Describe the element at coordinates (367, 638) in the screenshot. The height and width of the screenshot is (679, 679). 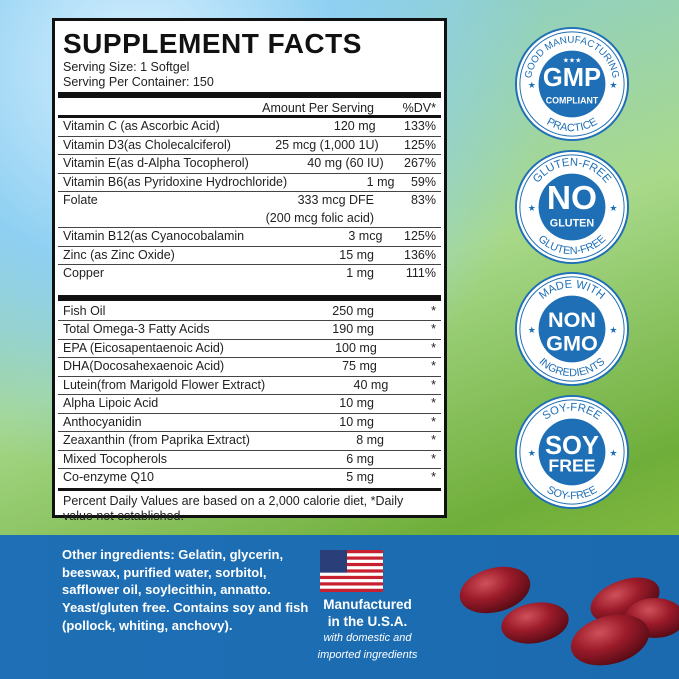
I see `made-sub-1: with domestic and` at that location.